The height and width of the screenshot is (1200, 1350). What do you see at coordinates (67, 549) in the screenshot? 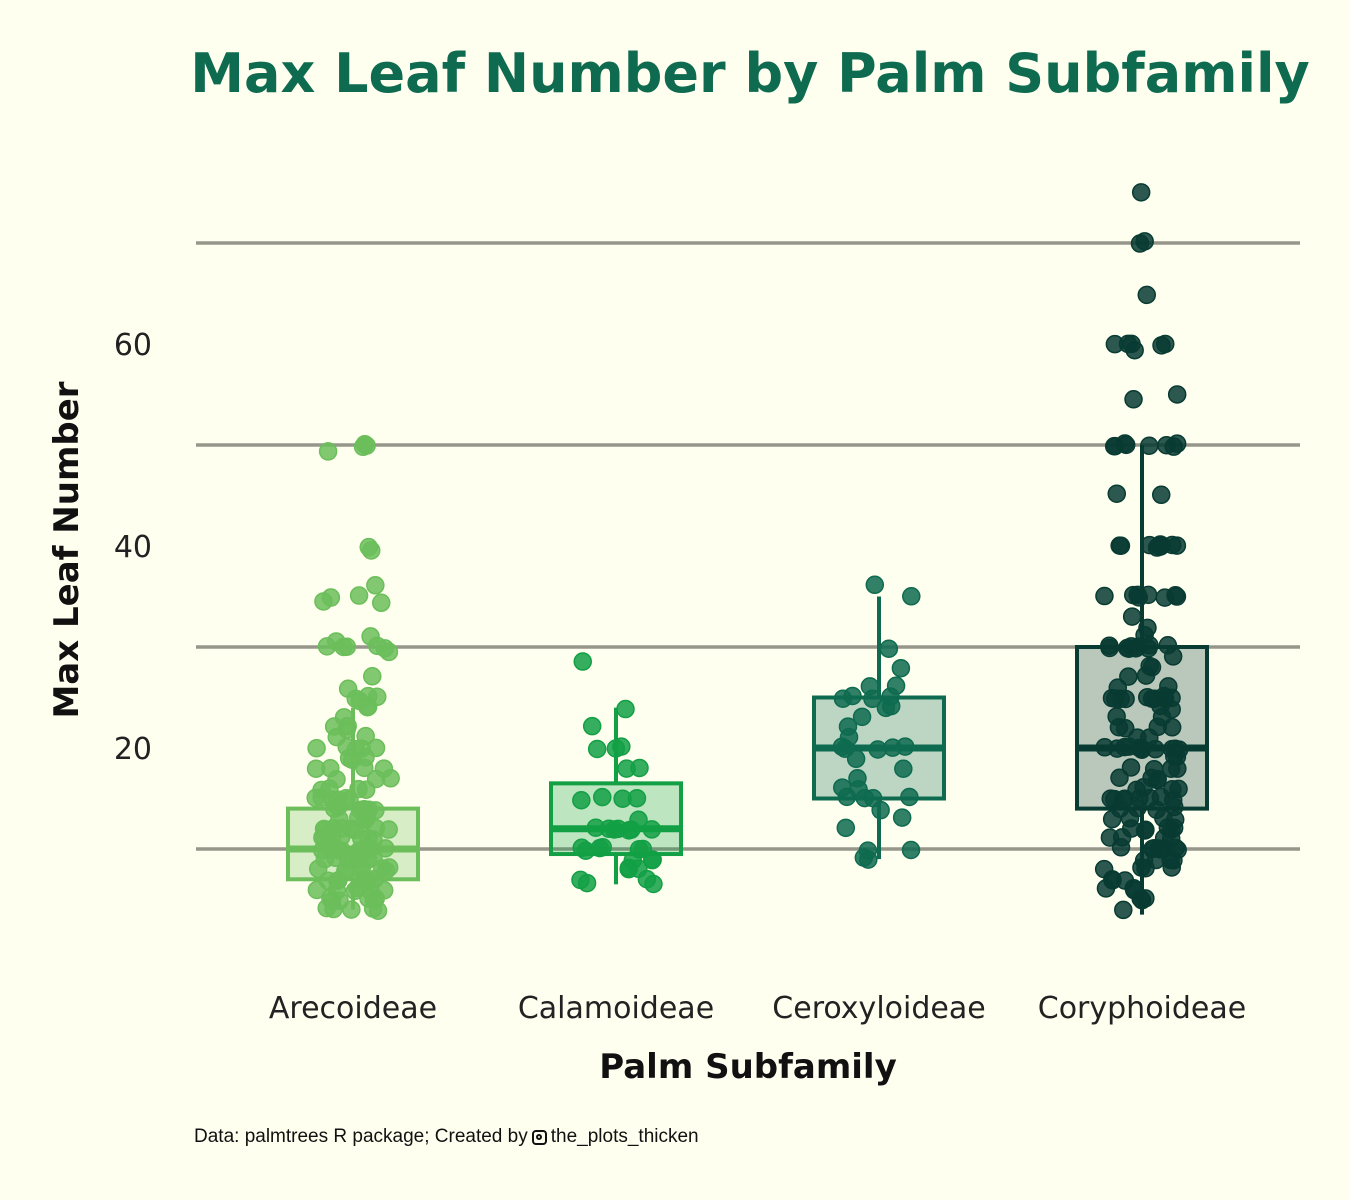
I see `y-axis-title: Max Leaf Number` at bounding box center [67, 549].